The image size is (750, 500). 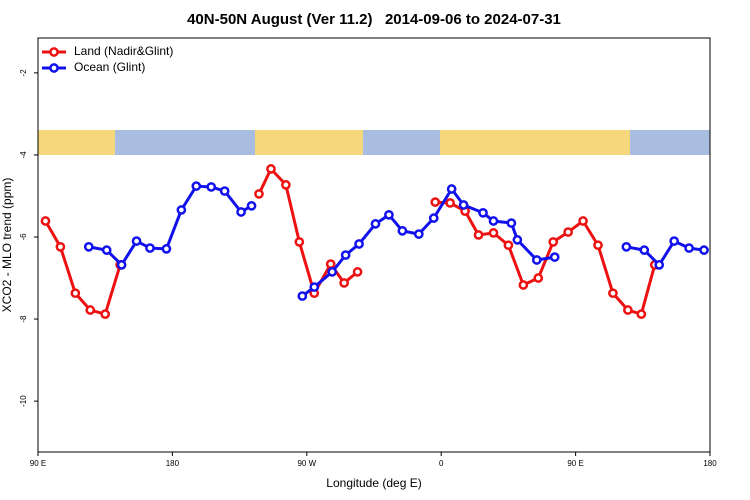 I want to click on x-tick-label: 90 W, so click(x=306, y=463).